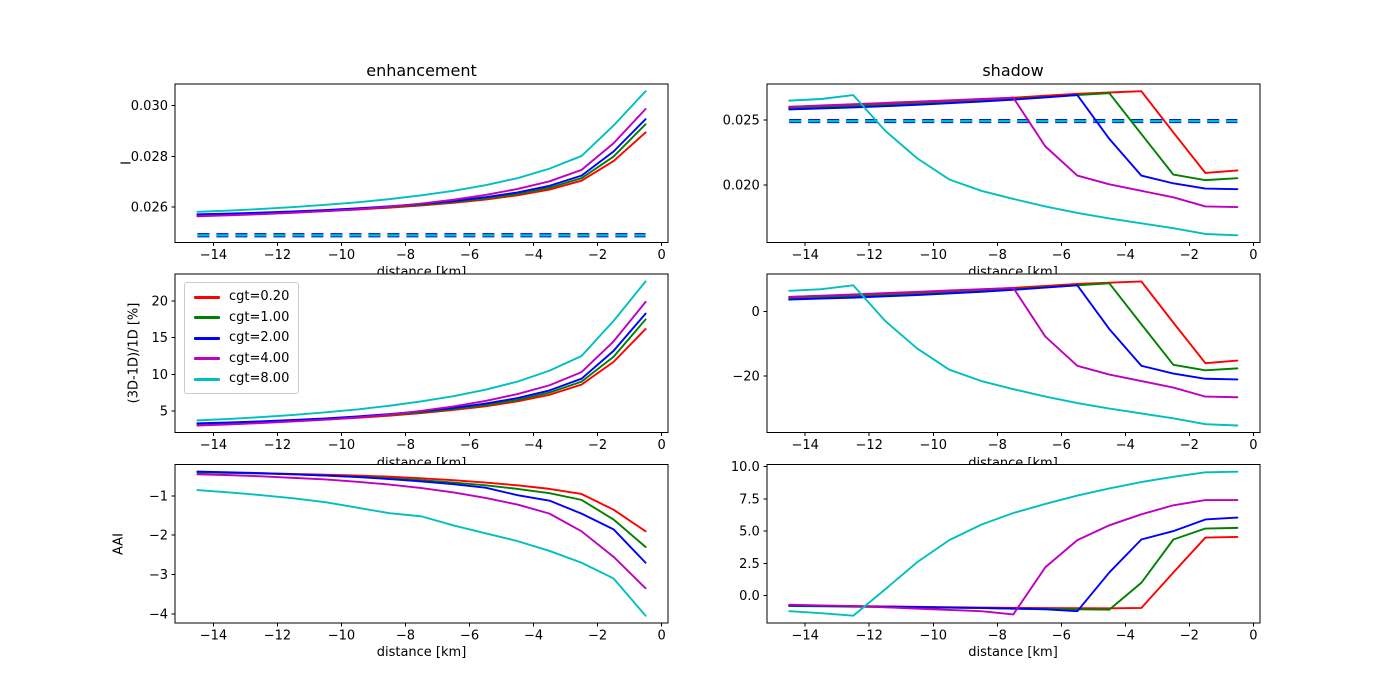 This screenshot has width=1400, height=700. I want to click on ylabel-aai: AAI, so click(119, 544).